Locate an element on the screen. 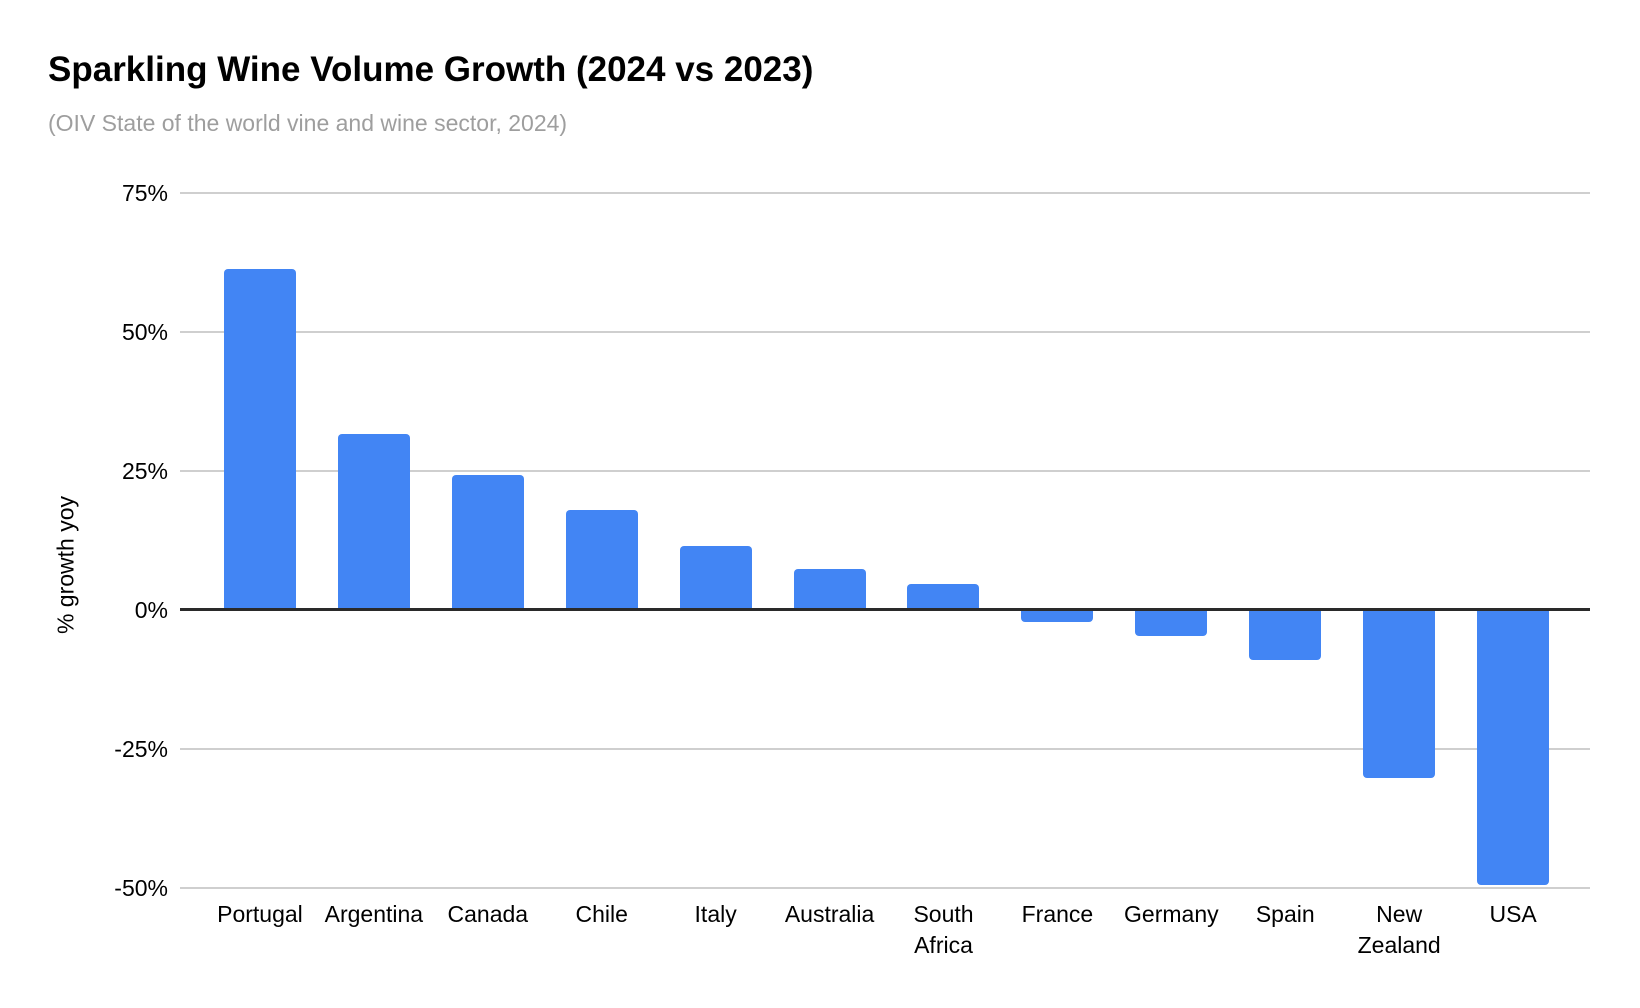 The image size is (1640, 1008). y-tick-label: 0% is located at coordinates (151, 610).